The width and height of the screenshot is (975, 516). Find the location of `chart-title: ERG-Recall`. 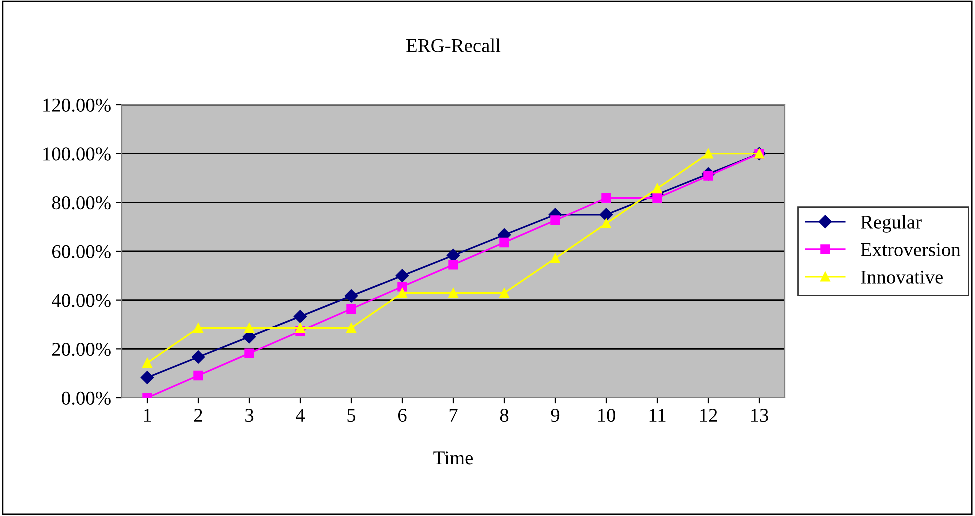

chart-title: ERG-Recall is located at coordinates (453, 45).